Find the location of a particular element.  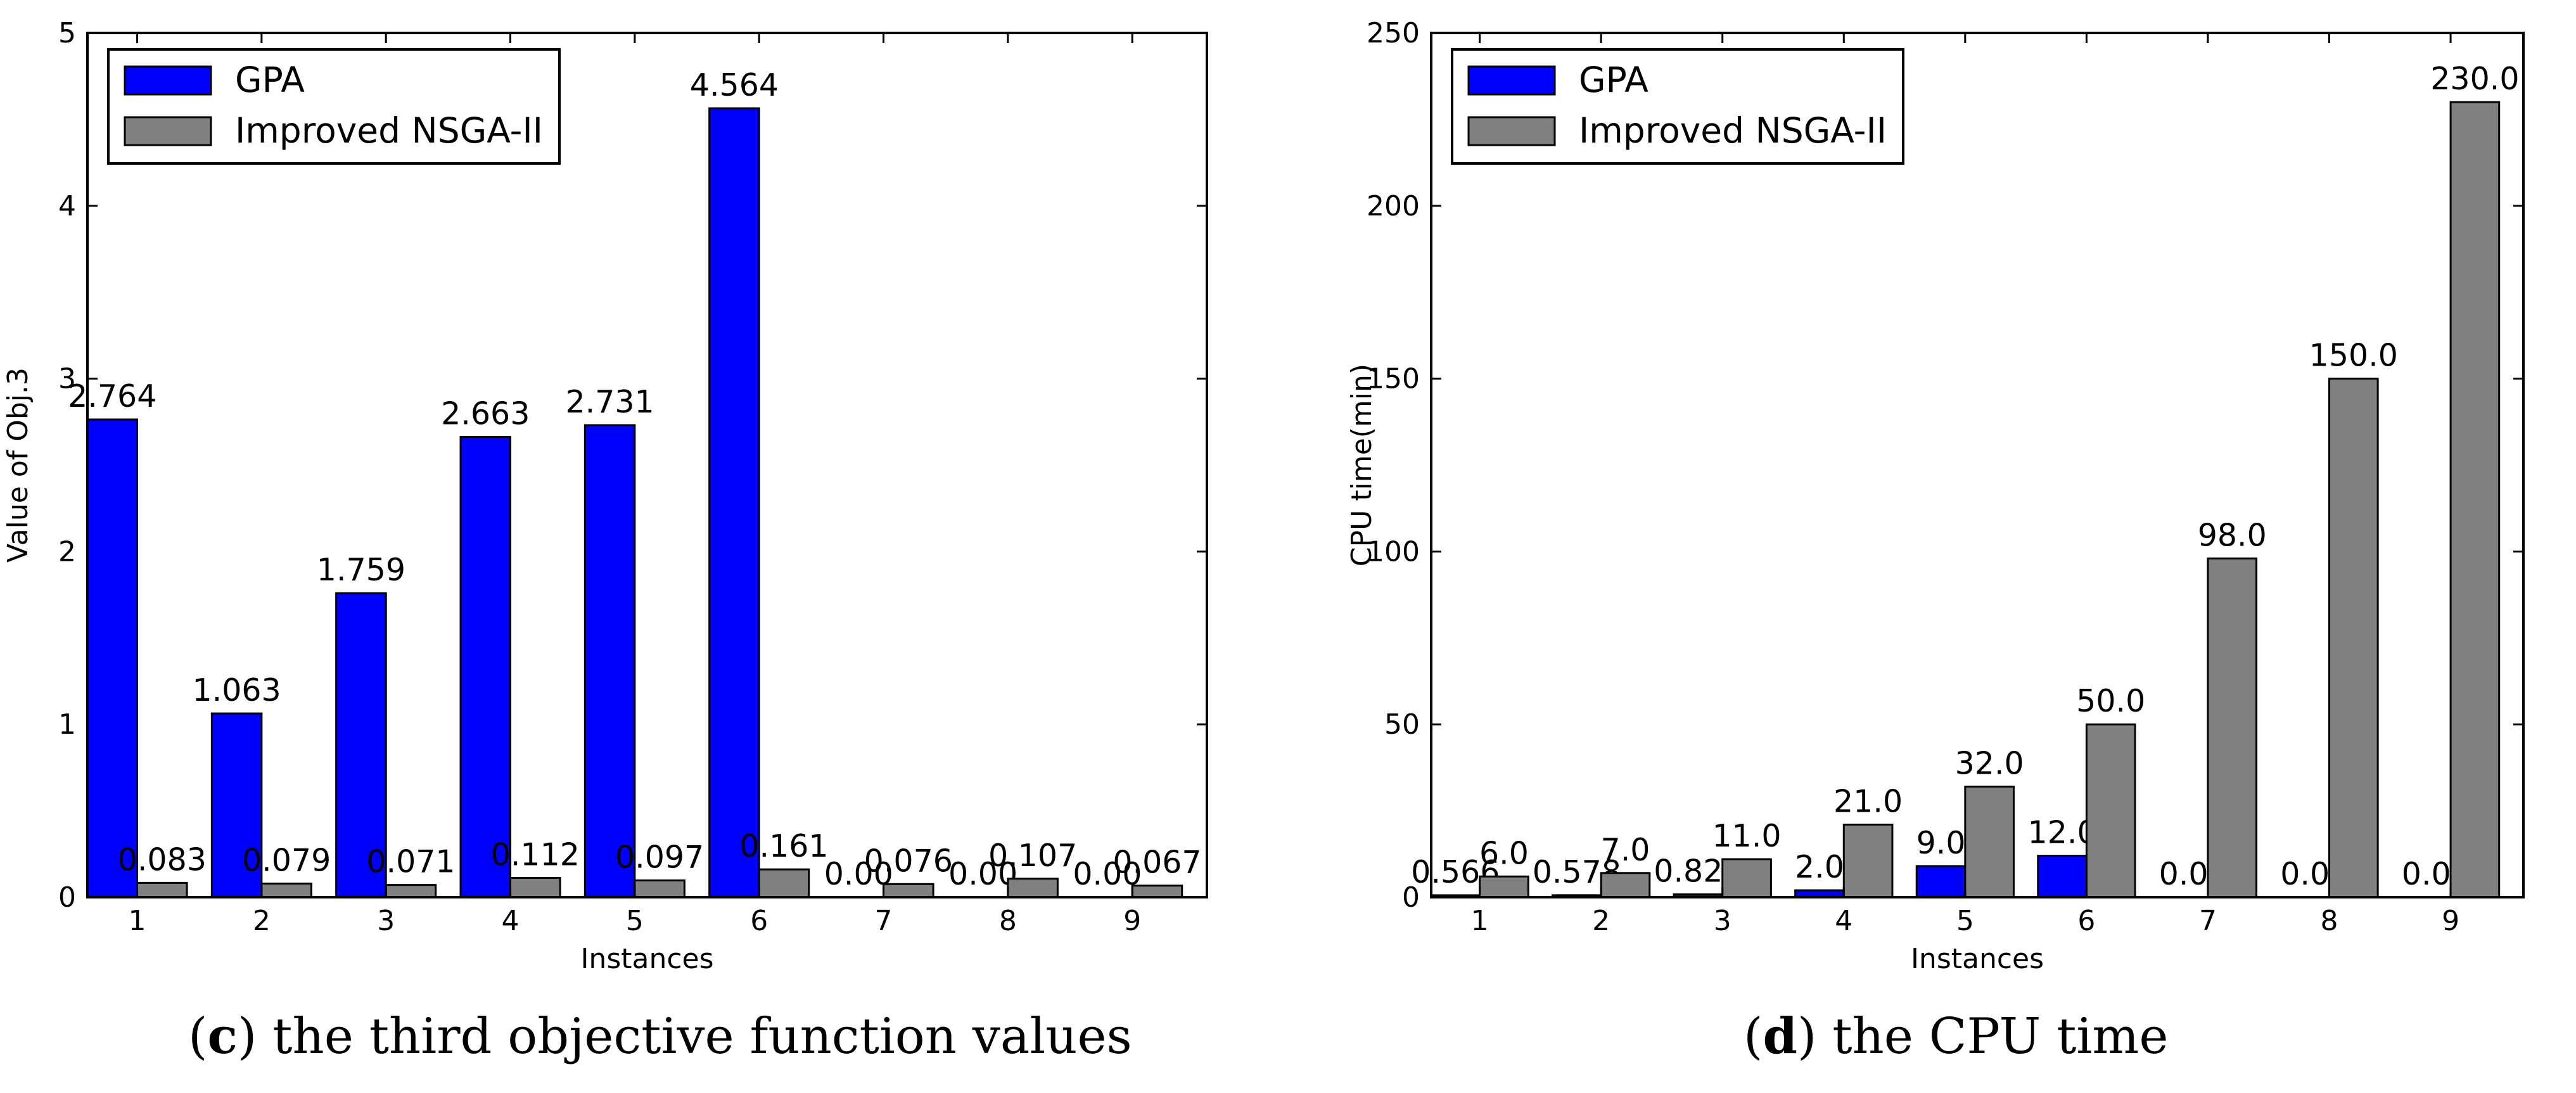

data-label-nsga-9: 0.067 is located at coordinates (1157, 863).